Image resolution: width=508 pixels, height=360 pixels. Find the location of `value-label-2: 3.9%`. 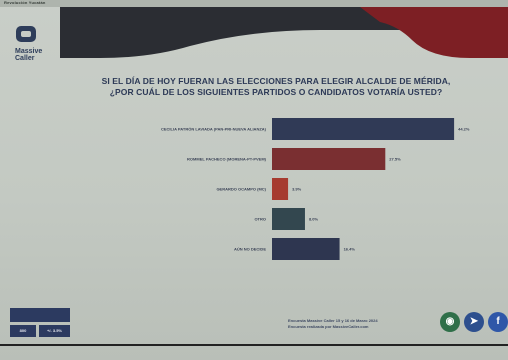

value-label-2: 3.9% is located at coordinates (297, 189).